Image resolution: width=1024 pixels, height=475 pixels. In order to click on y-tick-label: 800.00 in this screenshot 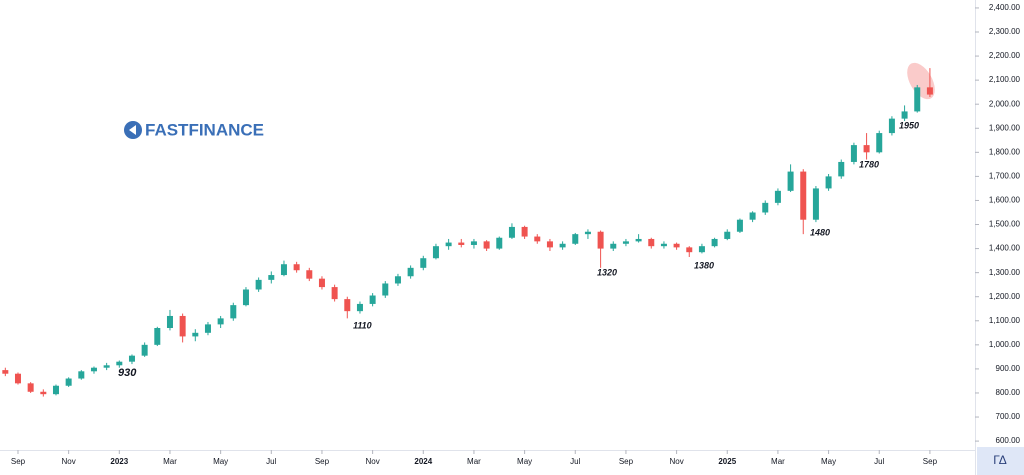, I will do `click(1008, 392)`.